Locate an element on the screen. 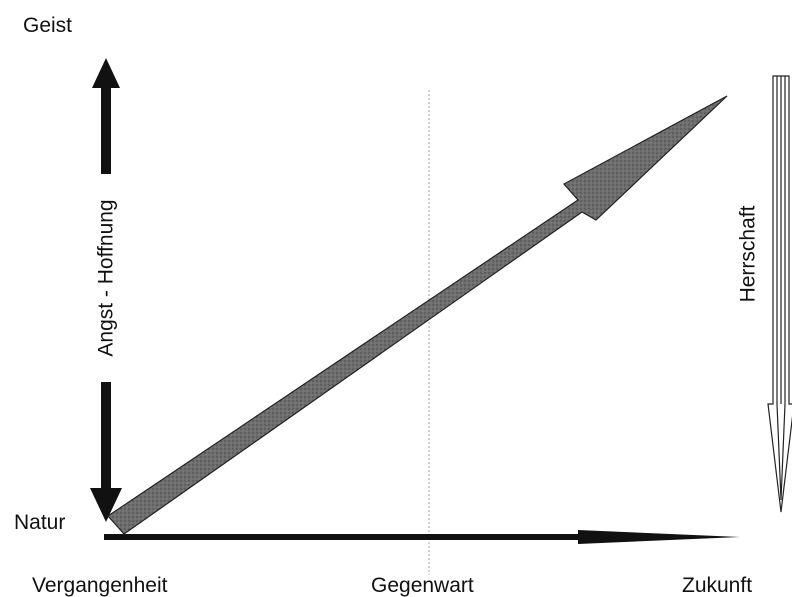 Image resolution: width=792 pixels, height=597 pixels. vertical-double-arrow is located at coordinates (106, 290).